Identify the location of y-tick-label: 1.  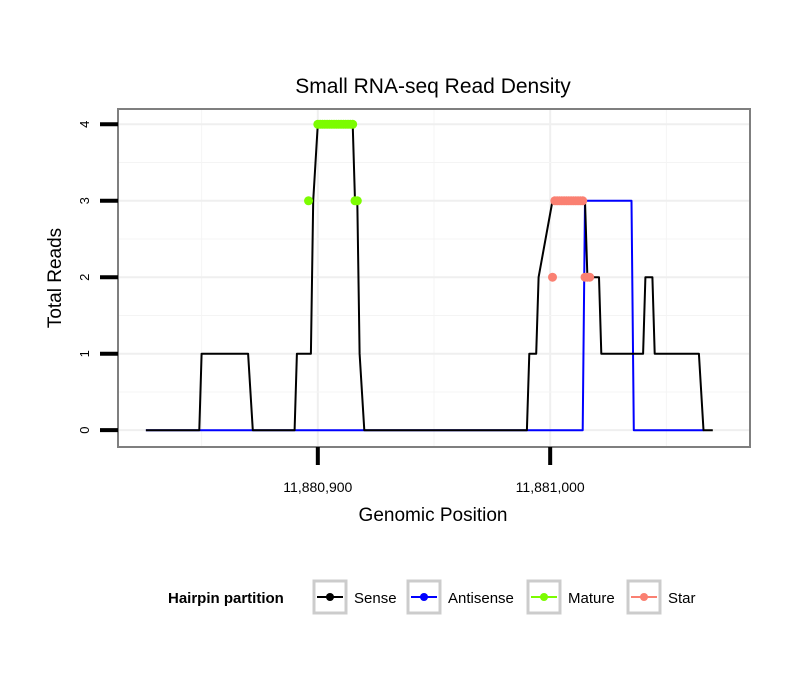
(84, 353).